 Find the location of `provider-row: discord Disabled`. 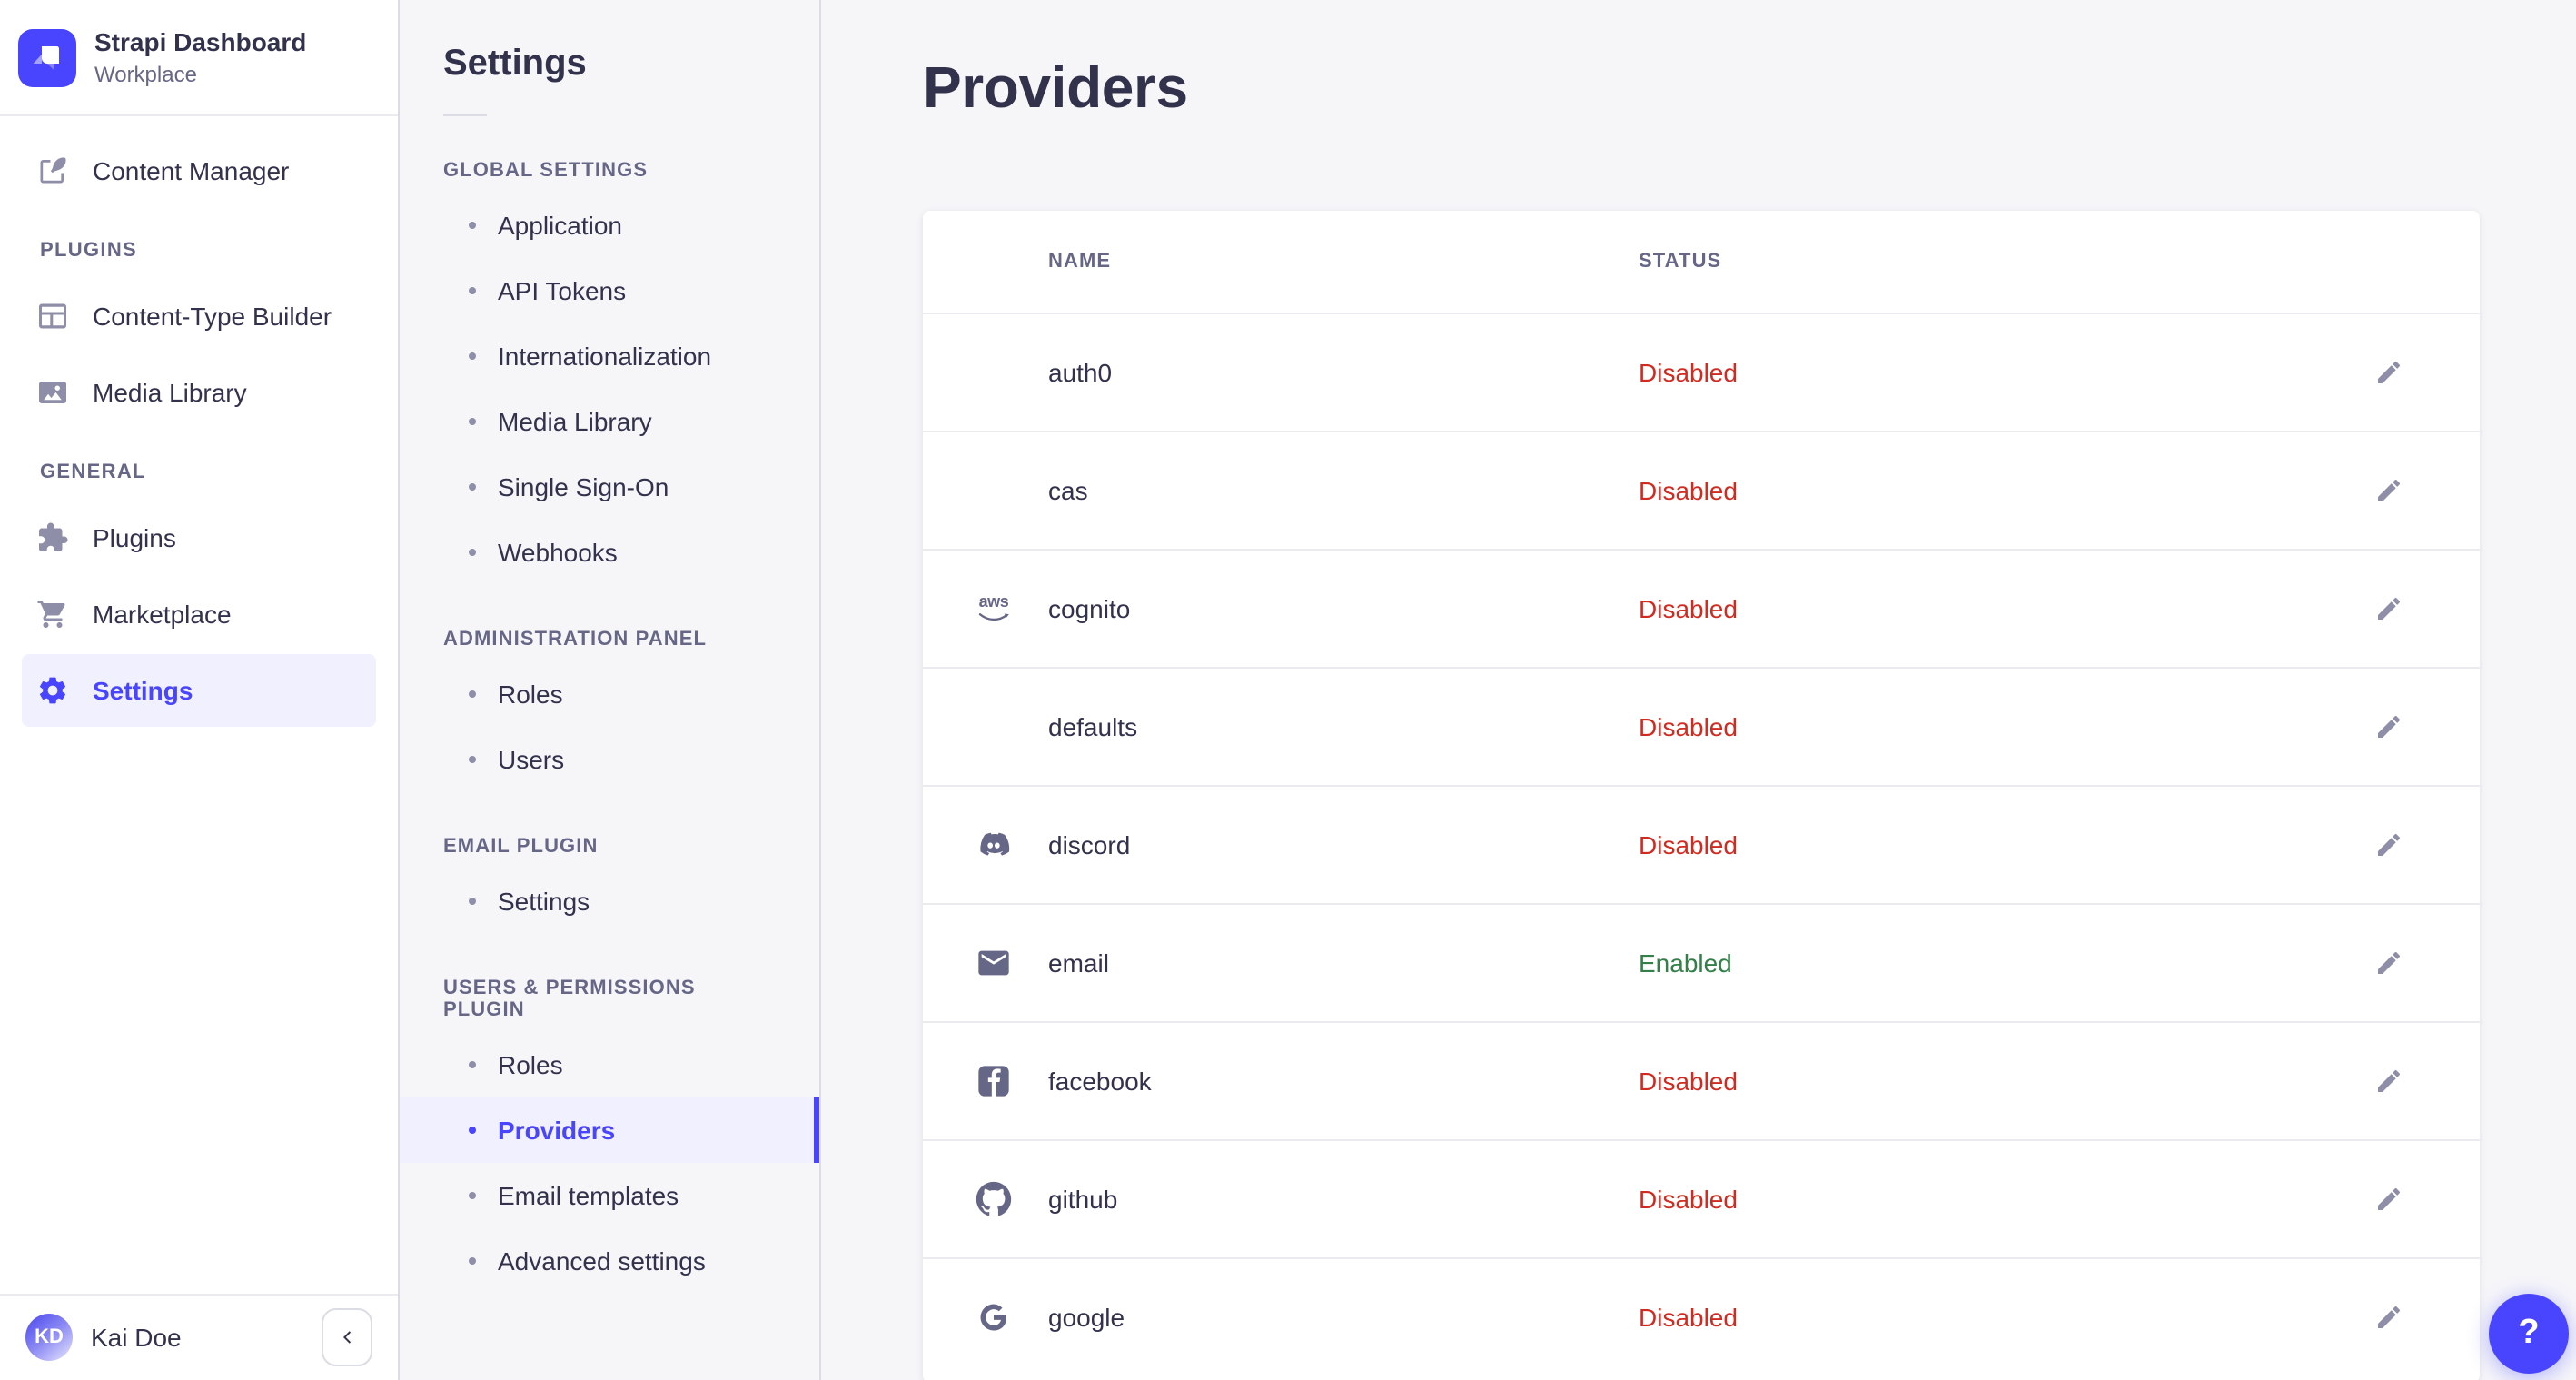

provider-row: discord Disabled is located at coordinates (1701, 844).